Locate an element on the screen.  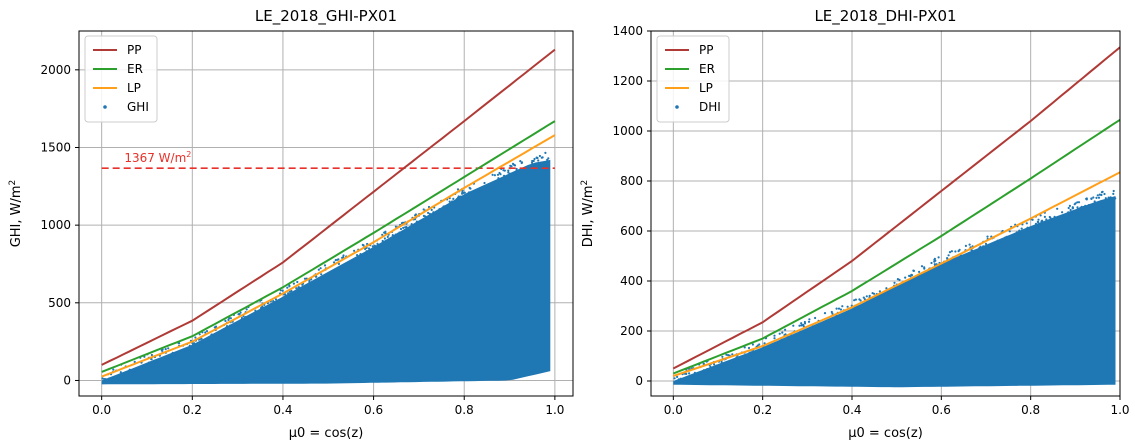
x-axis-label-text: μ0 = cos(z) is located at coordinates (326, 433).